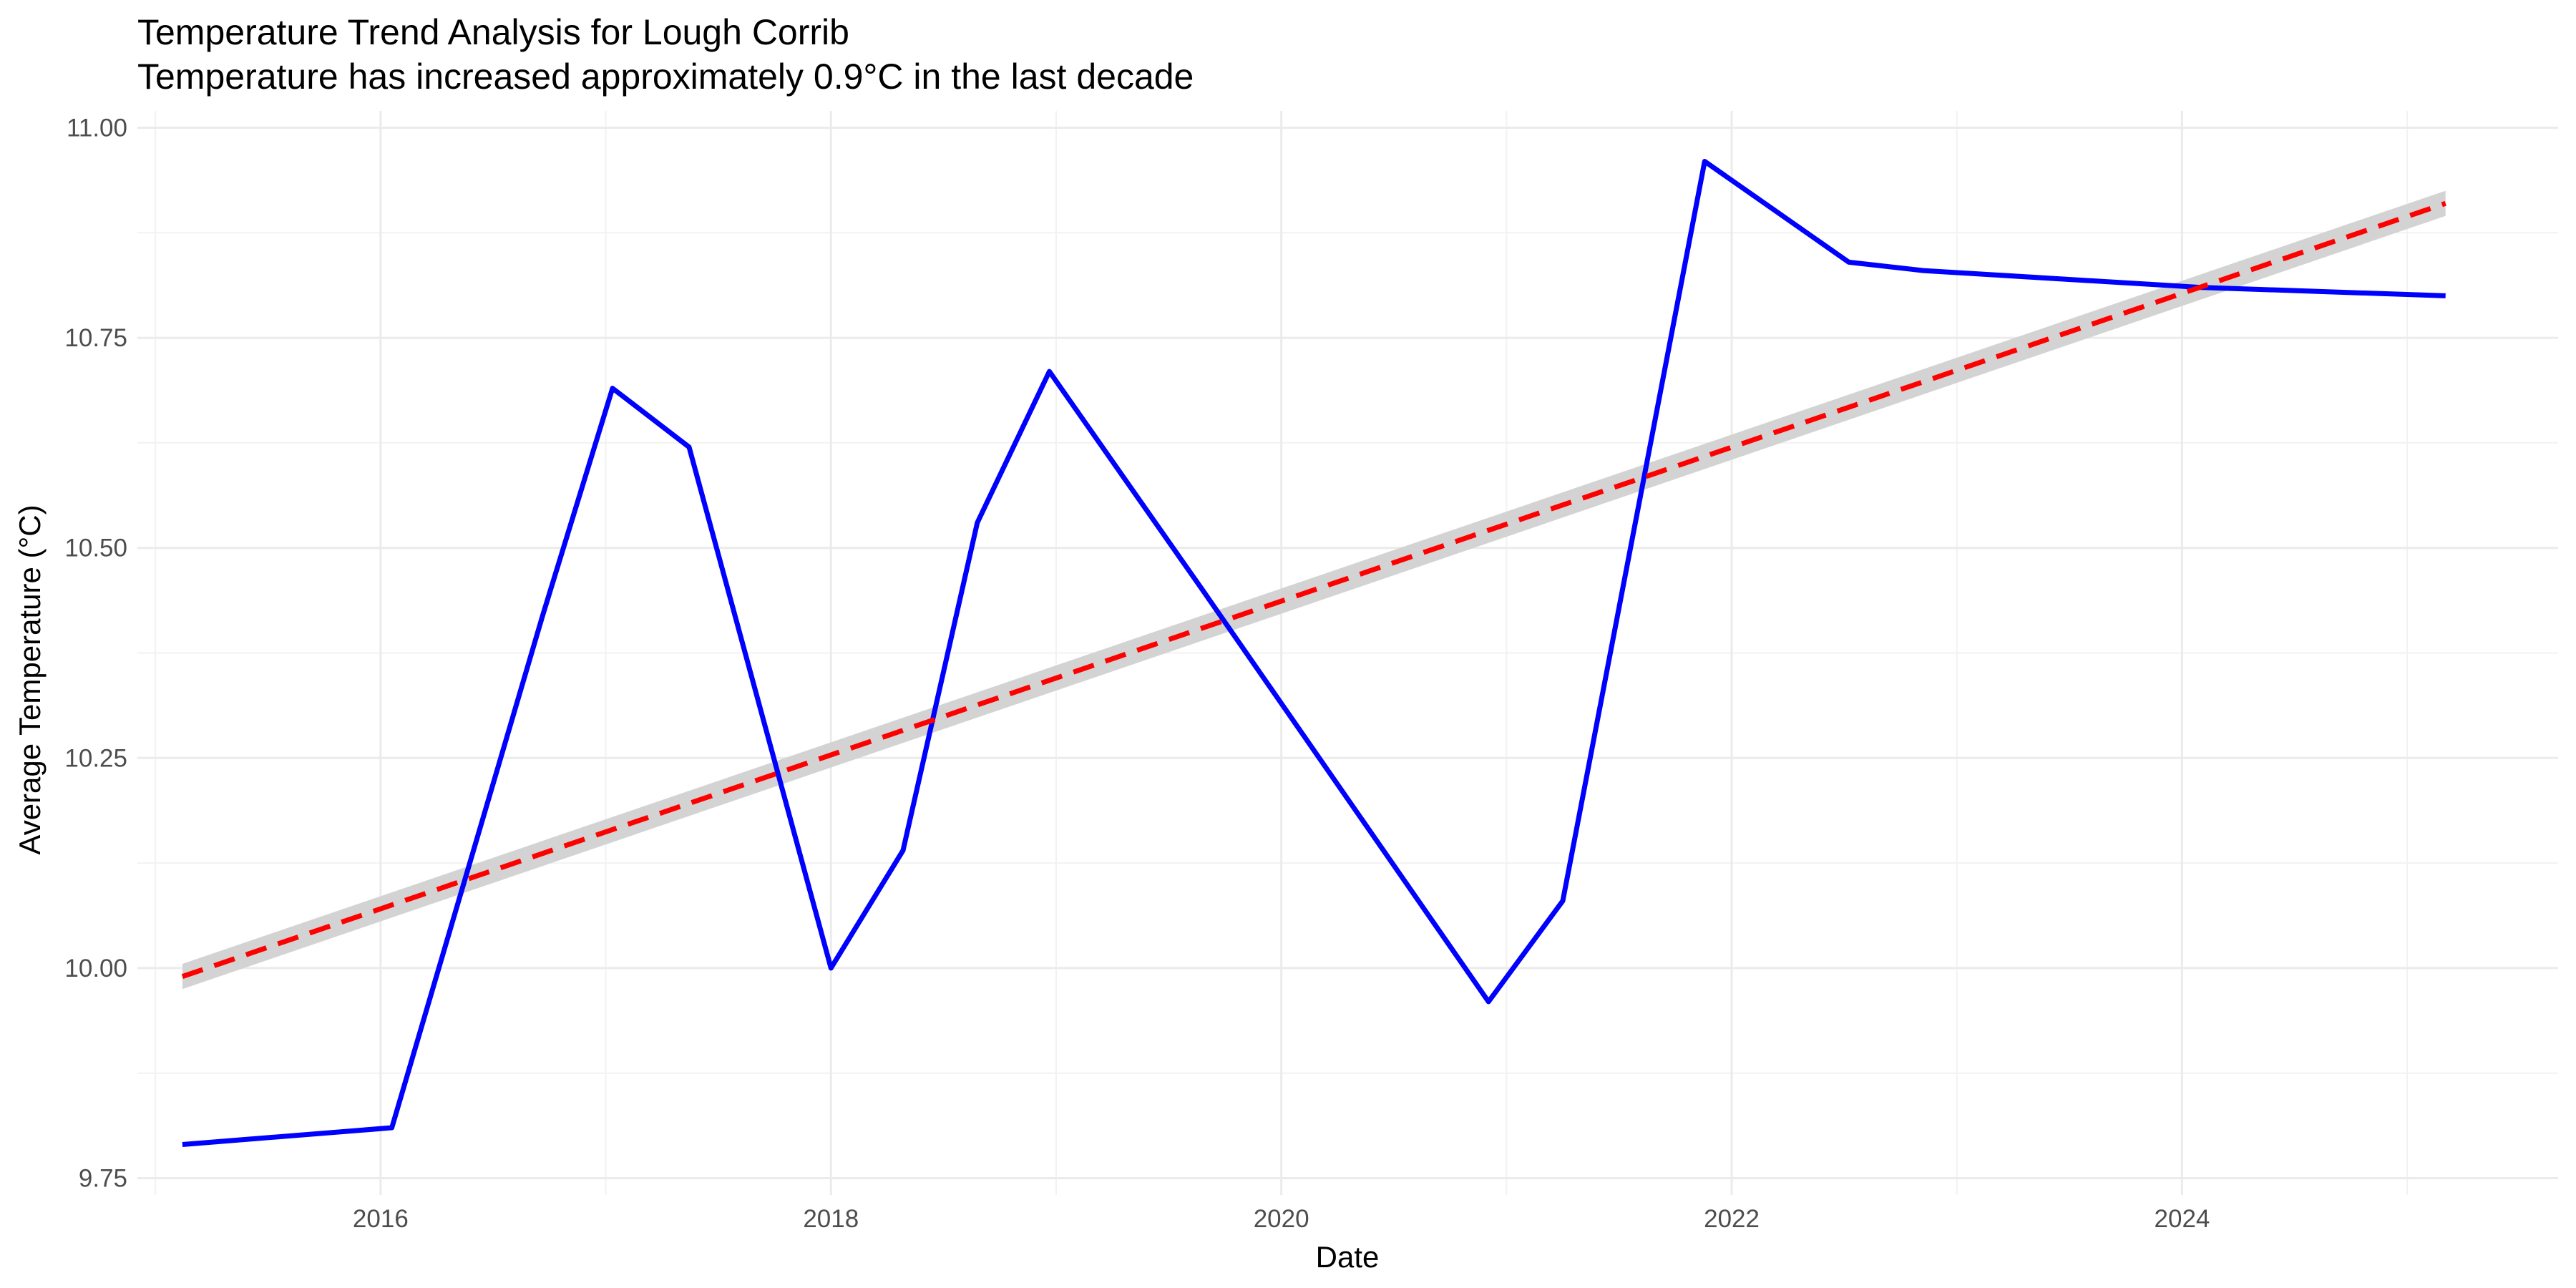 The height and width of the screenshot is (1288, 2576). I want to click on y-tick-label: 10.50, so click(95, 548).